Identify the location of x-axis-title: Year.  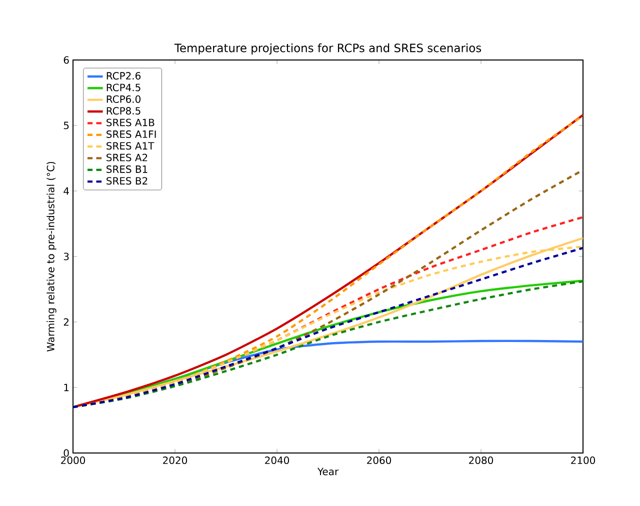
(328, 472).